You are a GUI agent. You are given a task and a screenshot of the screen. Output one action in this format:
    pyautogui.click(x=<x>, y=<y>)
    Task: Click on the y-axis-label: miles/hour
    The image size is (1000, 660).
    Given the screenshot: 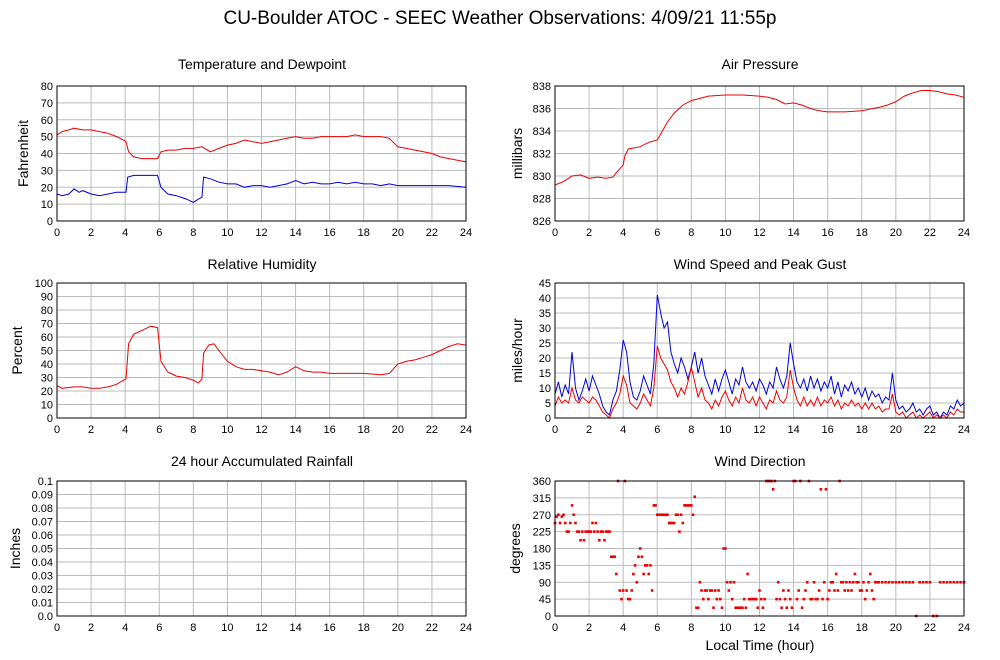 What is the action you would take?
    pyautogui.click(x=517, y=350)
    